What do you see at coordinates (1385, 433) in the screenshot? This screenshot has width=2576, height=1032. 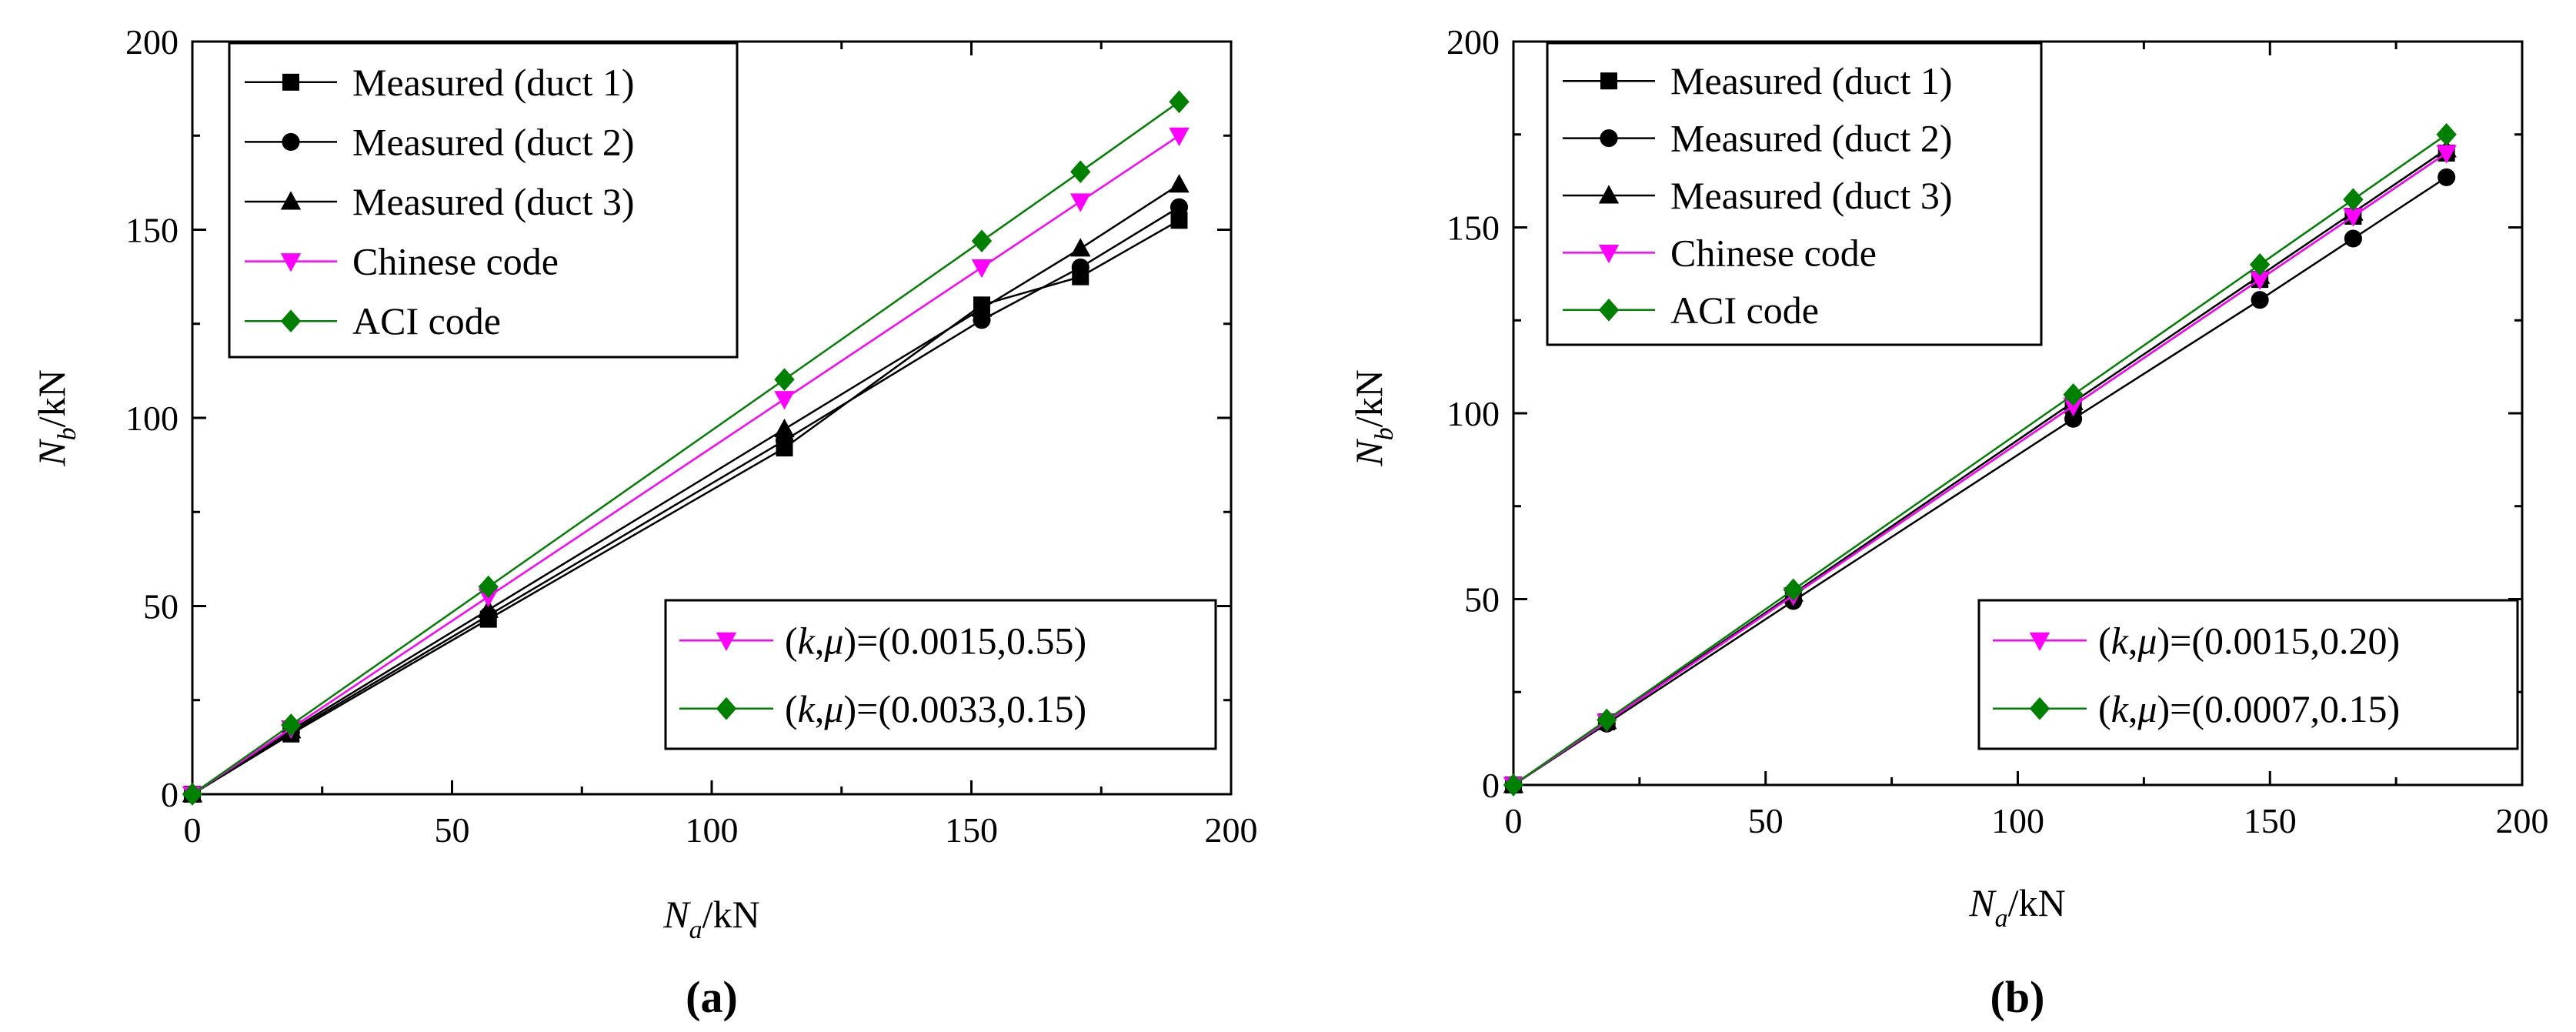 I see `y-axis-label-sub: b` at bounding box center [1385, 433].